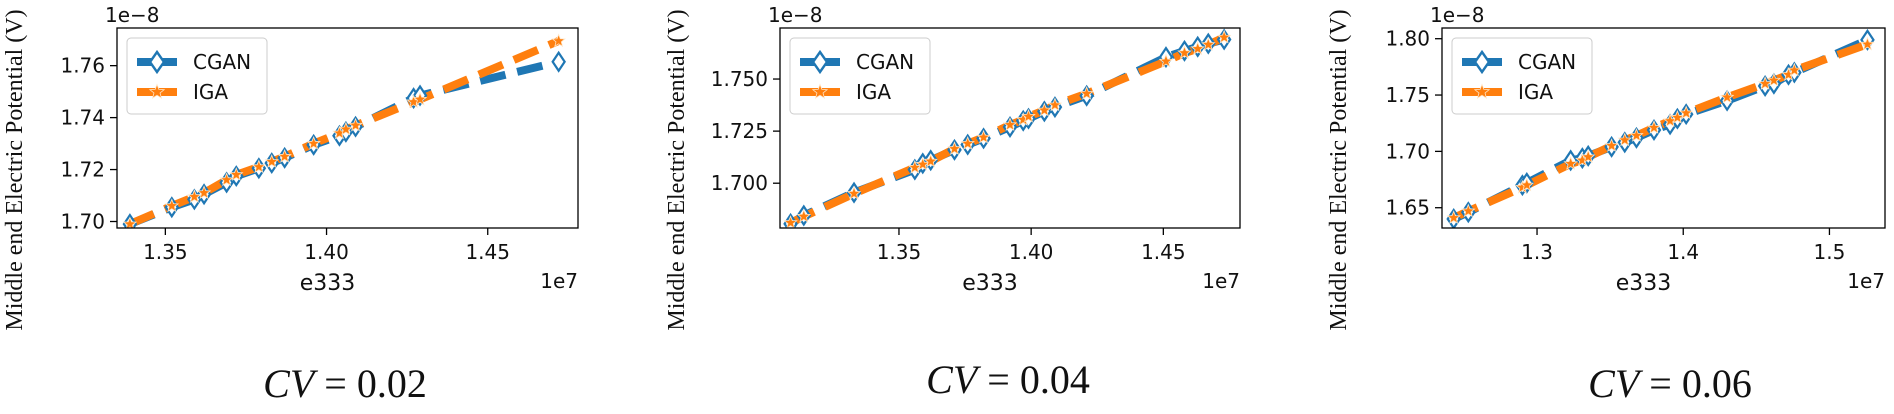 The height and width of the screenshot is (414, 1894). Describe the element at coordinates (82, 118) in the screenshot. I see `y-tick-label: 1.74` at that location.